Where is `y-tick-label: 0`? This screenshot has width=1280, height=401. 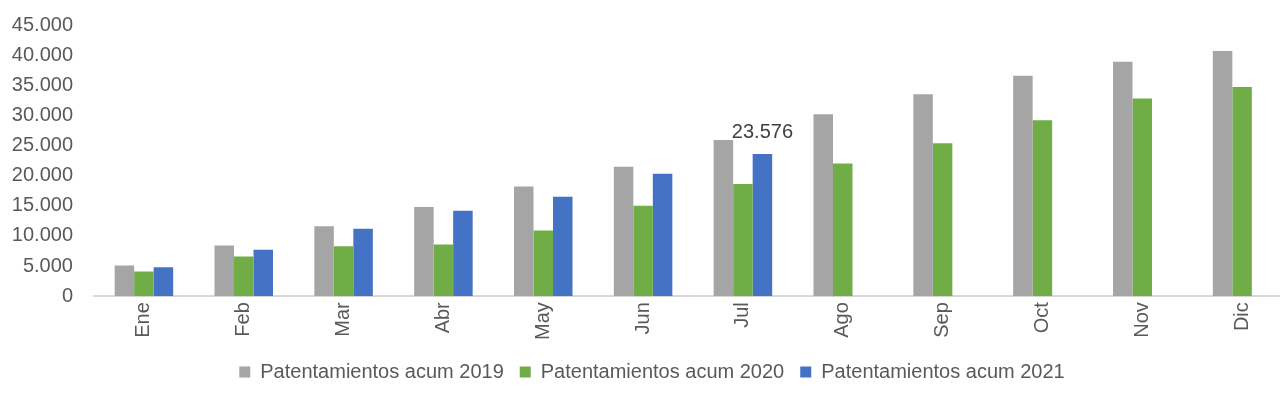 y-tick-label: 0 is located at coordinates (67, 294).